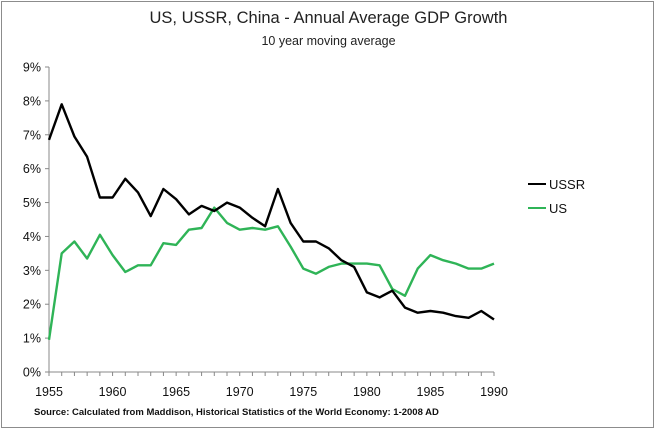 The width and height of the screenshot is (657, 431). What do you see at coordinates (32, 373) in the screenshot?
I see `y-tick-label: 0%` at bounding box center [32, 373].